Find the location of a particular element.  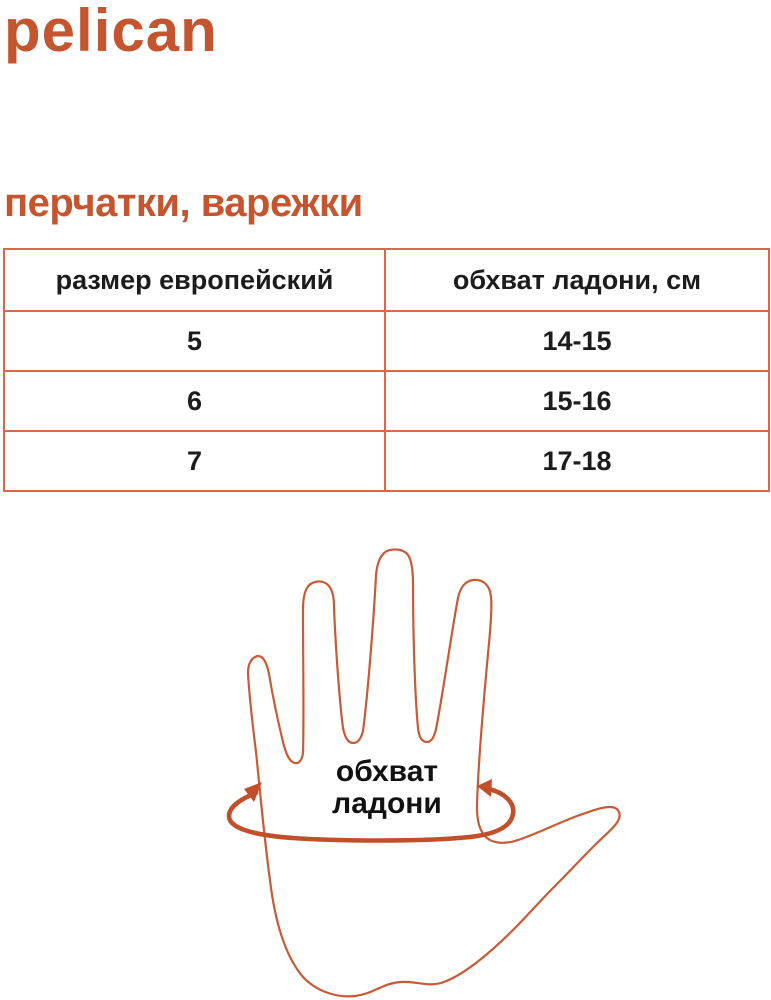

brand-logo: pelican is located at coordinates (111, 32).